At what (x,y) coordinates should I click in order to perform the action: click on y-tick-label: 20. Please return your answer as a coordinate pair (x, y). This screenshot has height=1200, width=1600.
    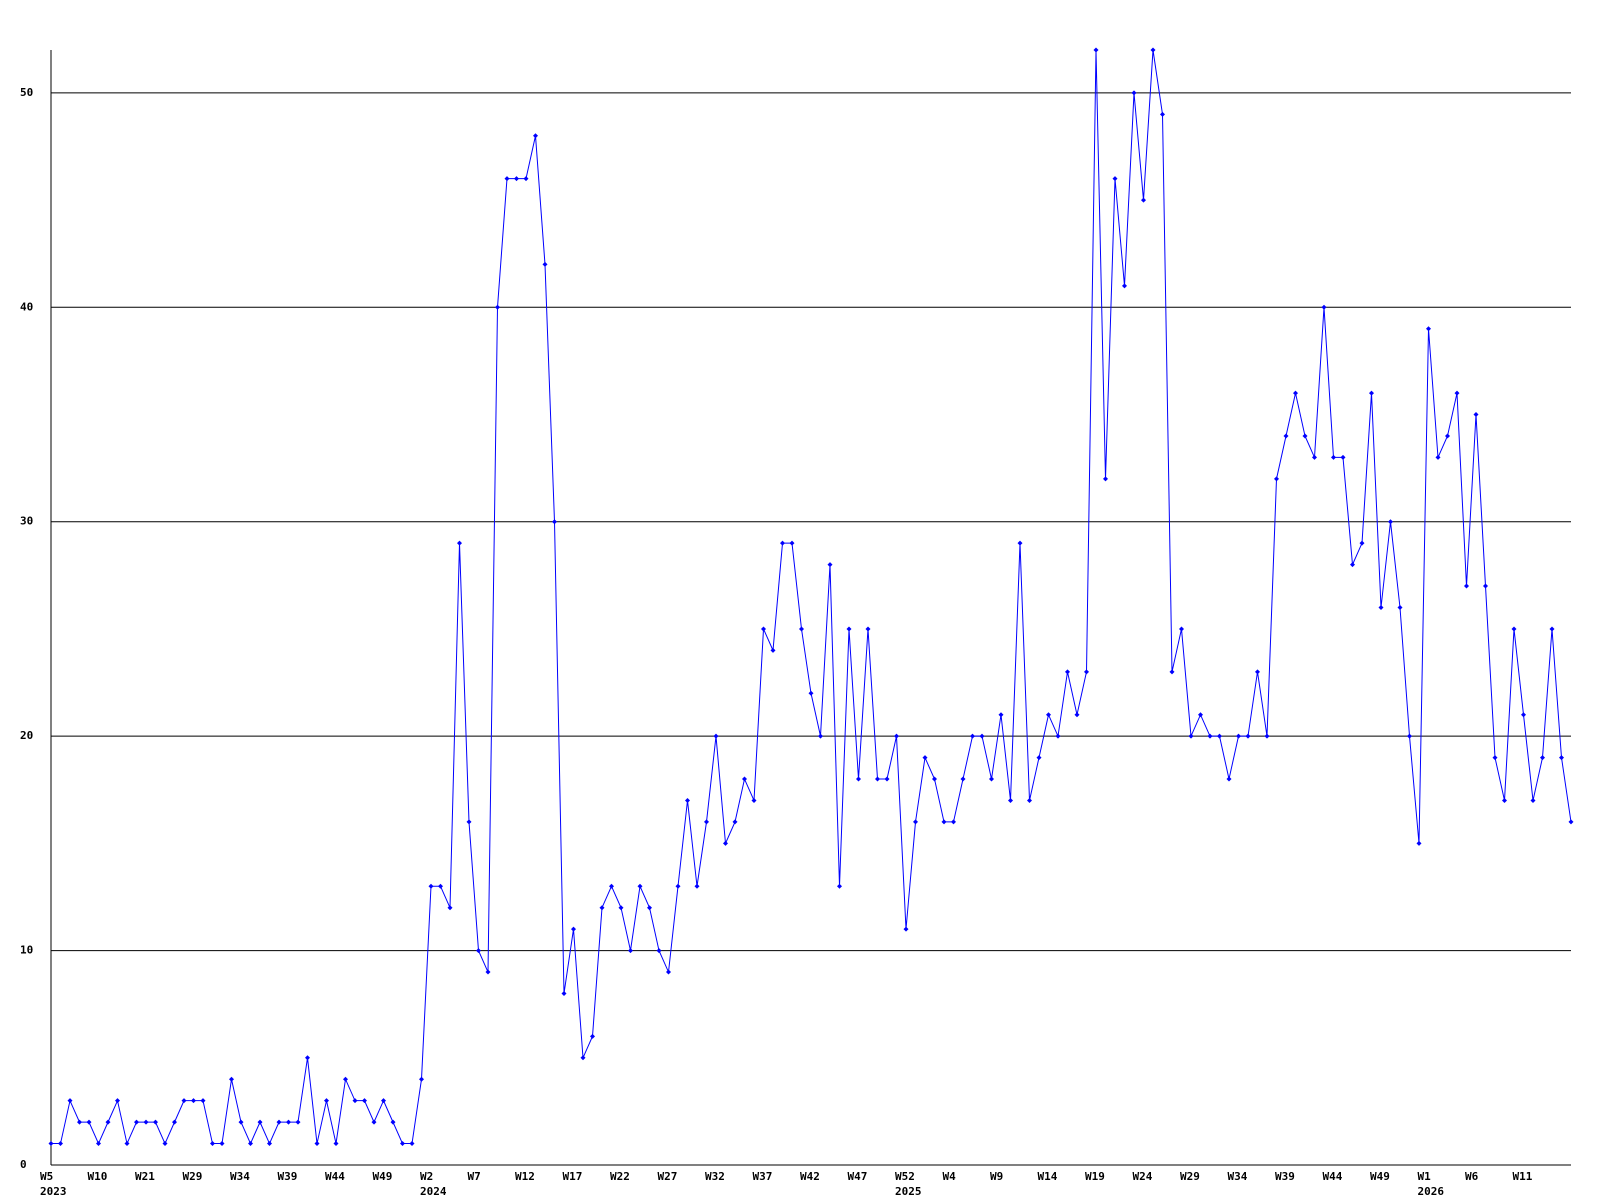
    Looking at the image, I should click on (26, 735).